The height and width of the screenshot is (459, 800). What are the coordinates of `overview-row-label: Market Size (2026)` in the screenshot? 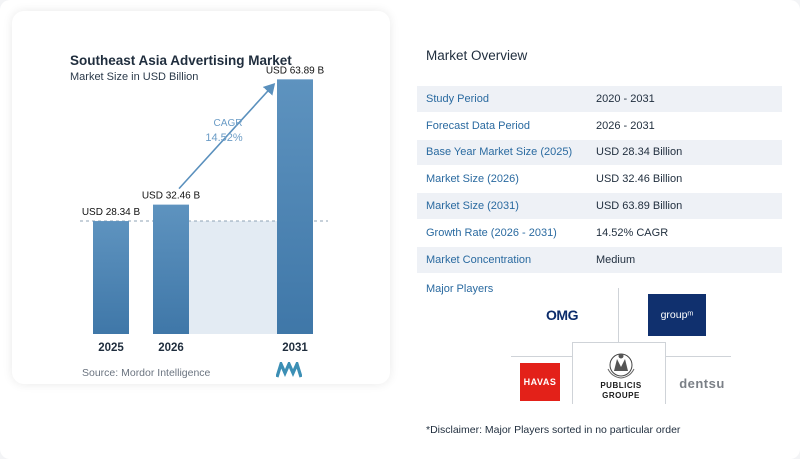 It's located at (502, 179).